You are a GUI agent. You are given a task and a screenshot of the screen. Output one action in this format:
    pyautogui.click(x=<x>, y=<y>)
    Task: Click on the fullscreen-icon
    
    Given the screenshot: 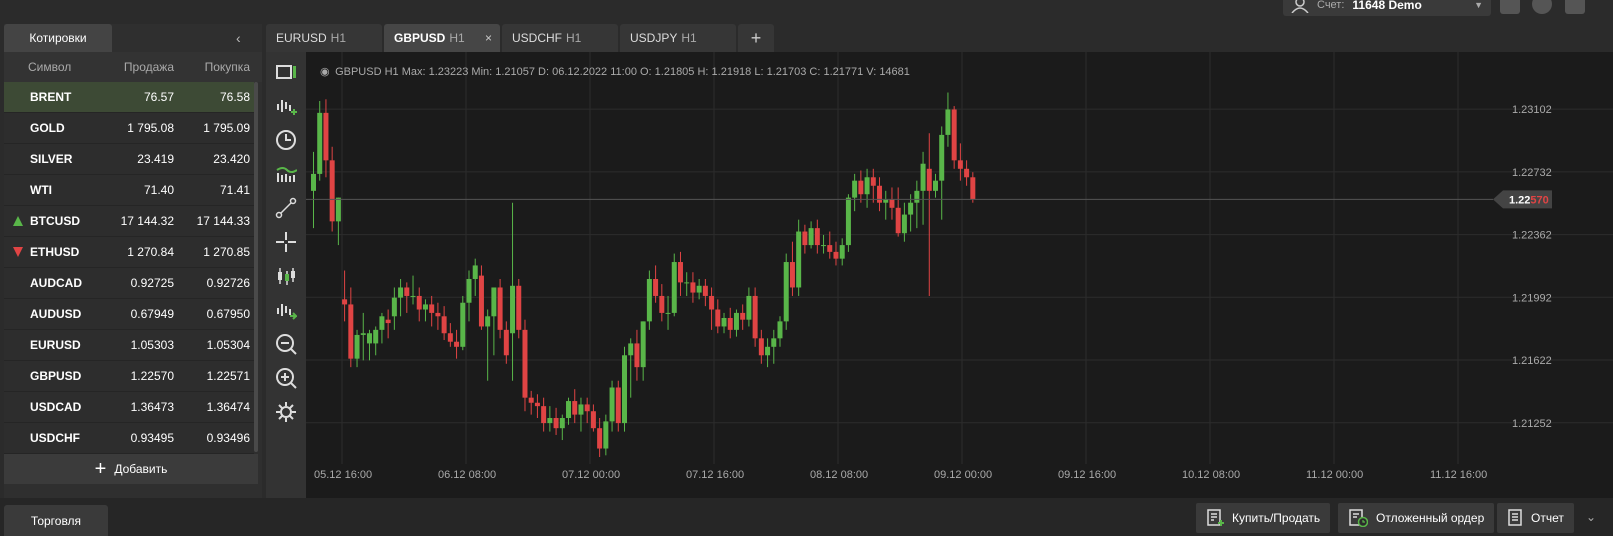 What is the action you would take?
    pyautogui.click(x=286, y=72)
    